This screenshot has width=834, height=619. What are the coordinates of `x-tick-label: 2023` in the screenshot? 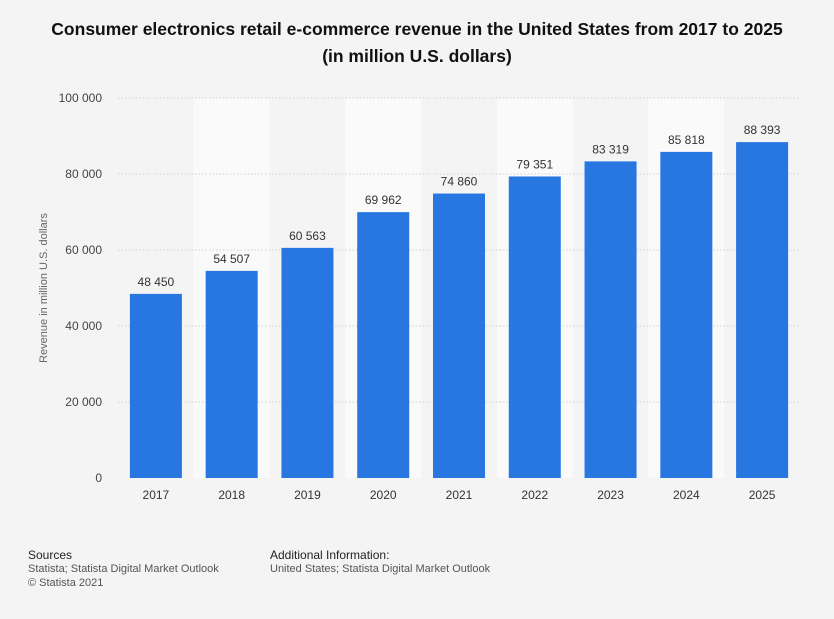 It's located at (610, 495).